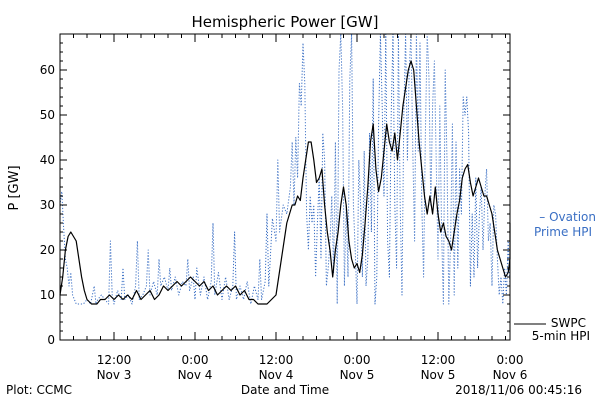  I want to click on legend-ovation-line2: Prime HPI, so click(563, 232).